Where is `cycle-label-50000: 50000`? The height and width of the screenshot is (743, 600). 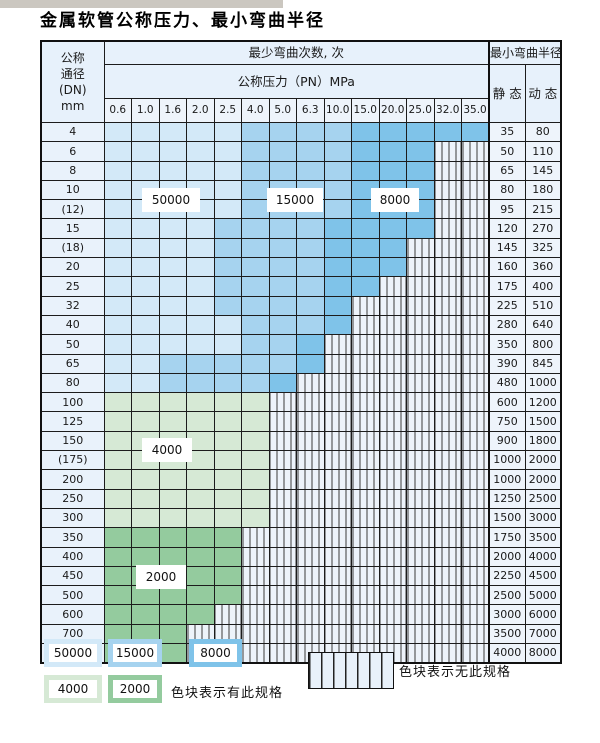 cycle-label-50000: 50000 is located at coordinates (171, 200).